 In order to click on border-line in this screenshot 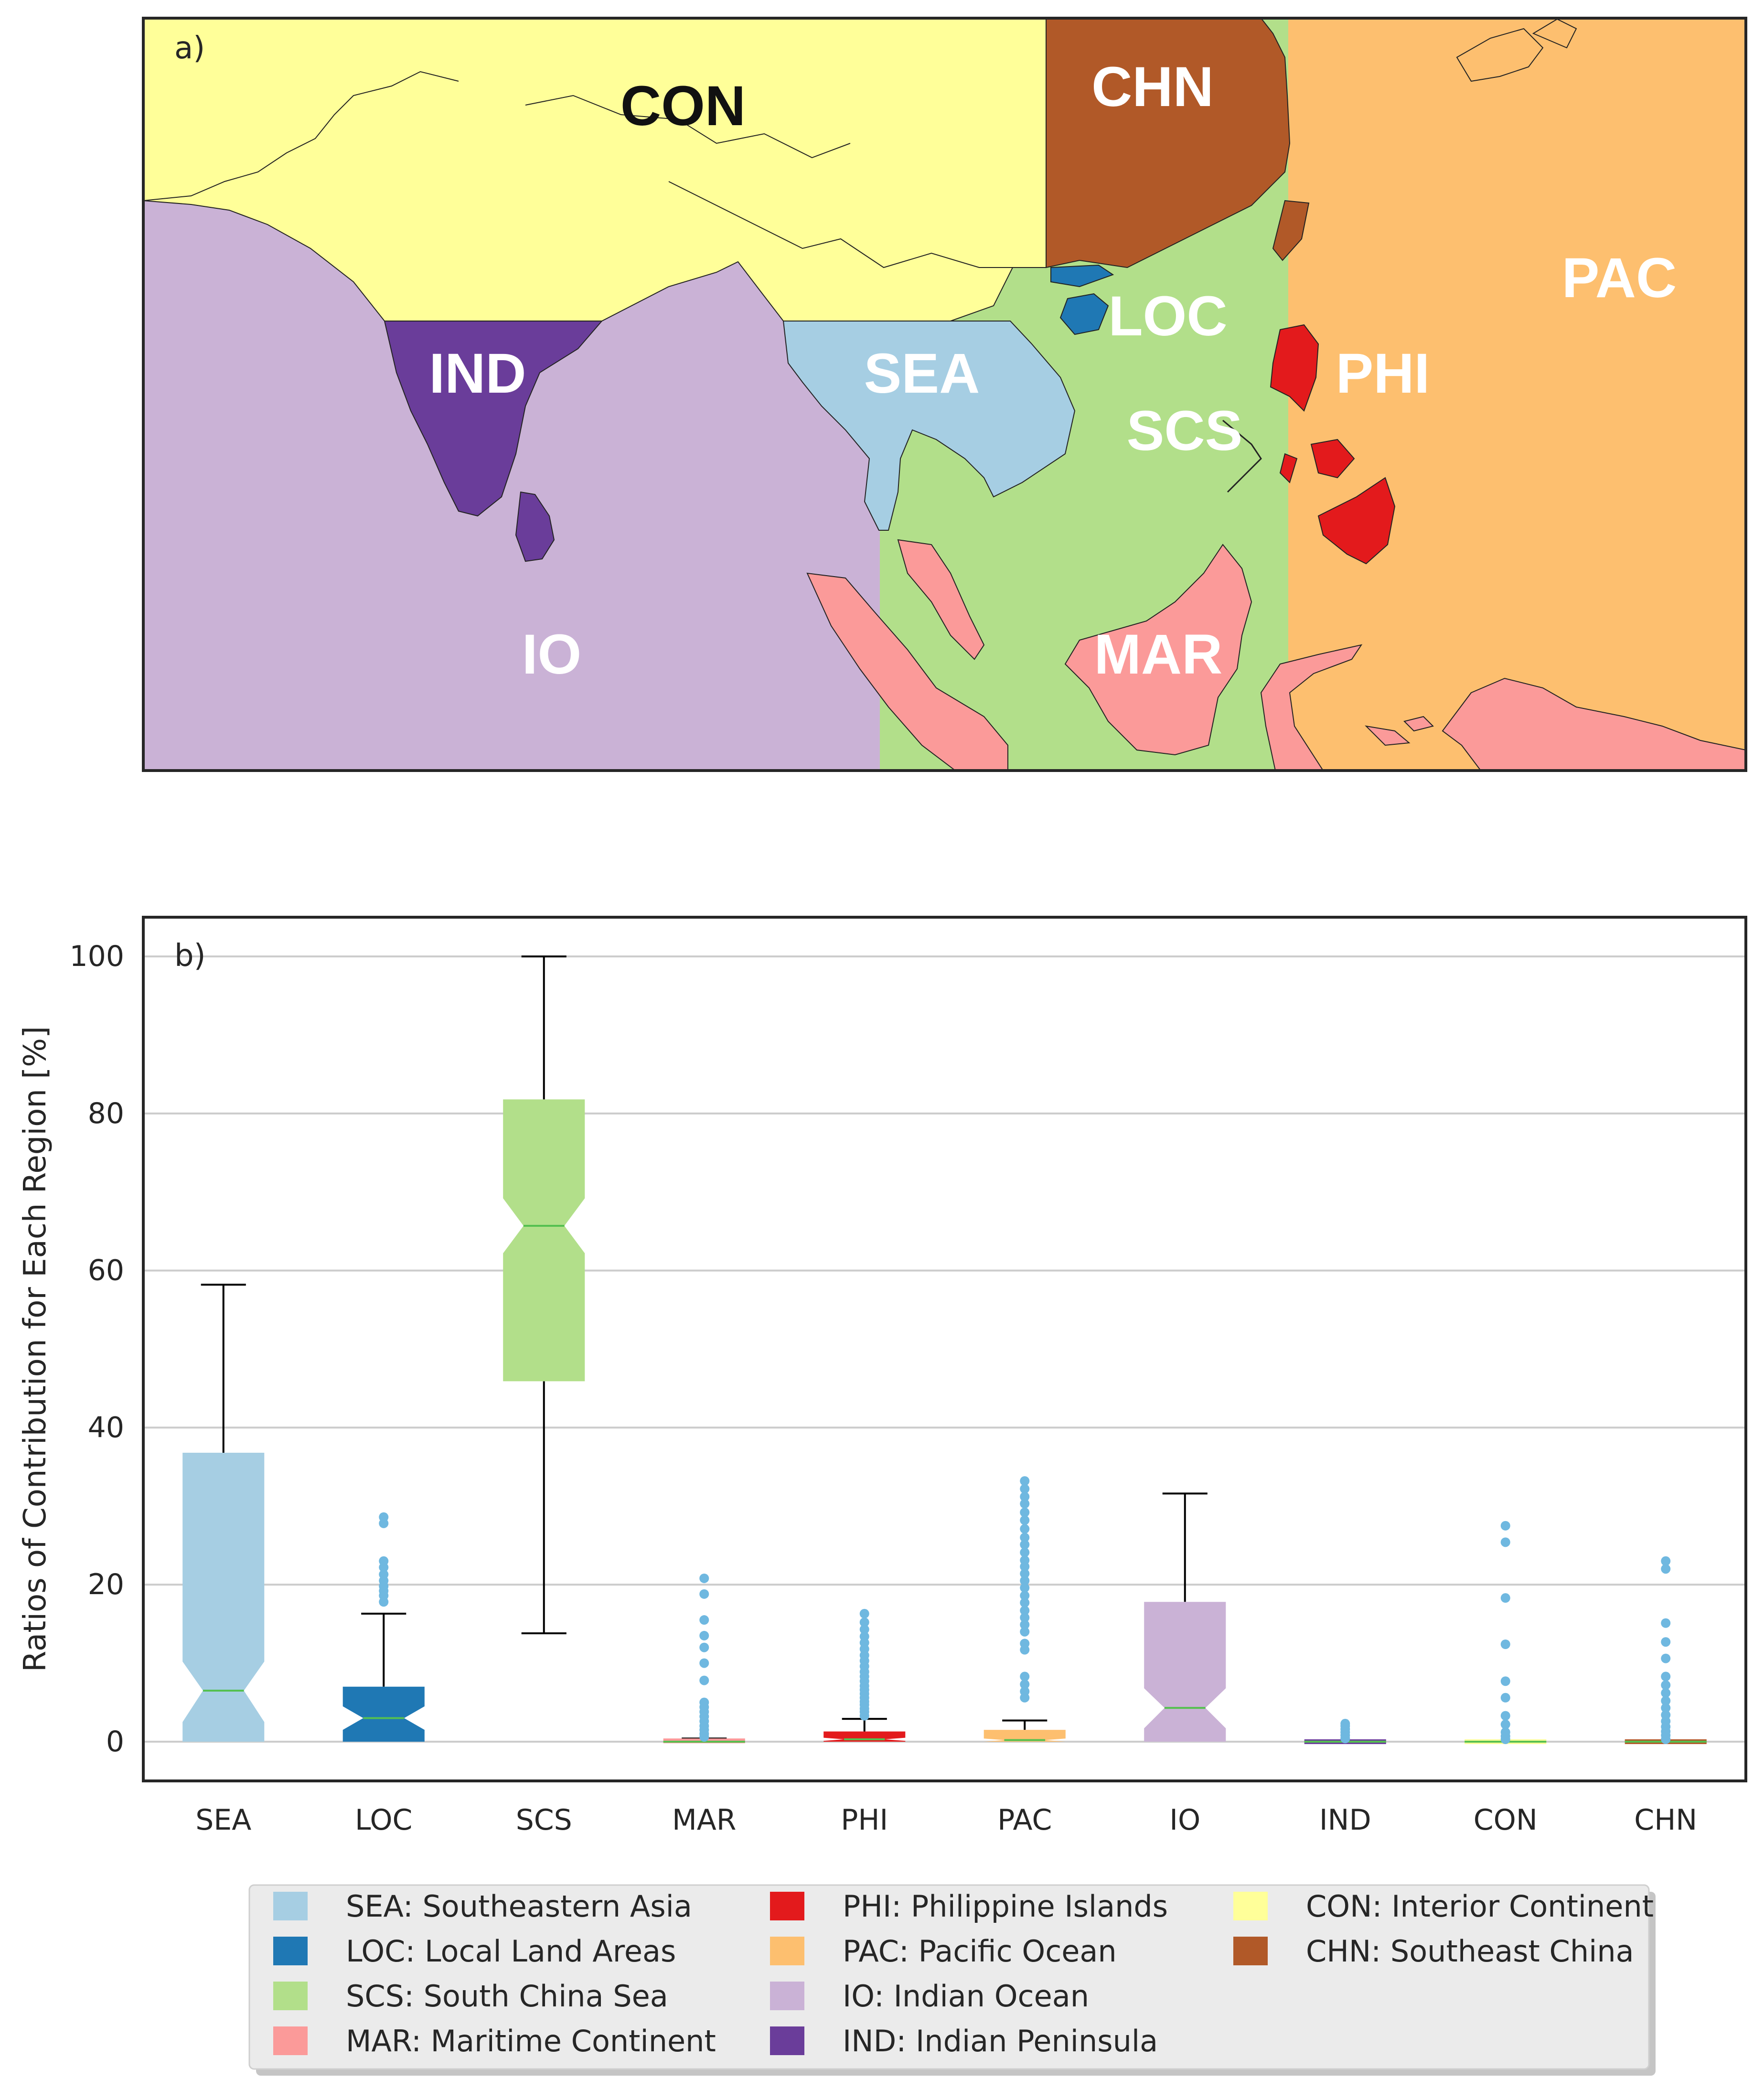, I will do `click(688, 127)`.